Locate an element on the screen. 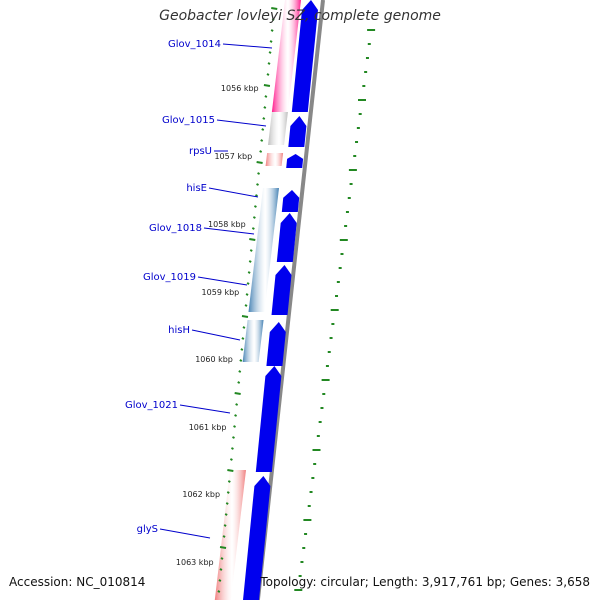 Image resolution: width=600 pixels, height=600 pixels. gene-label: glyS is located at coordinates (147, 529).